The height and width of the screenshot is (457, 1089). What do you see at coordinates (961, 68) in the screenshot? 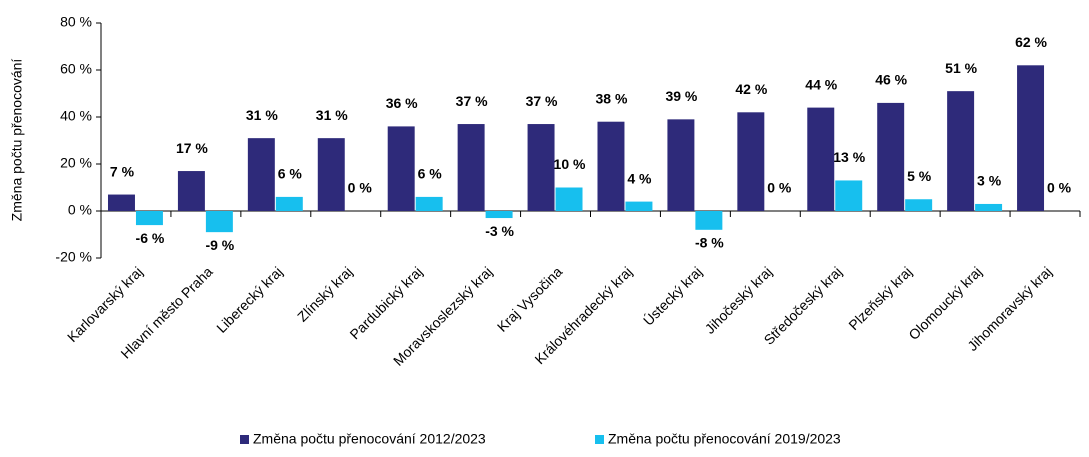
I see `value-label: 51 %` at bounding box center [961, 68].